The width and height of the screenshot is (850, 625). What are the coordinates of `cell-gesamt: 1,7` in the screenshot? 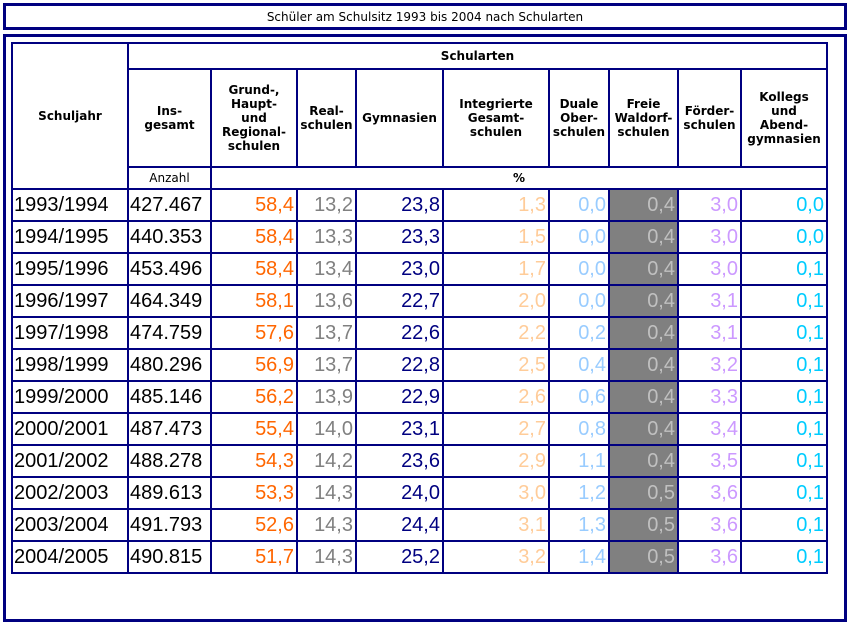 It's located at (496, 269).